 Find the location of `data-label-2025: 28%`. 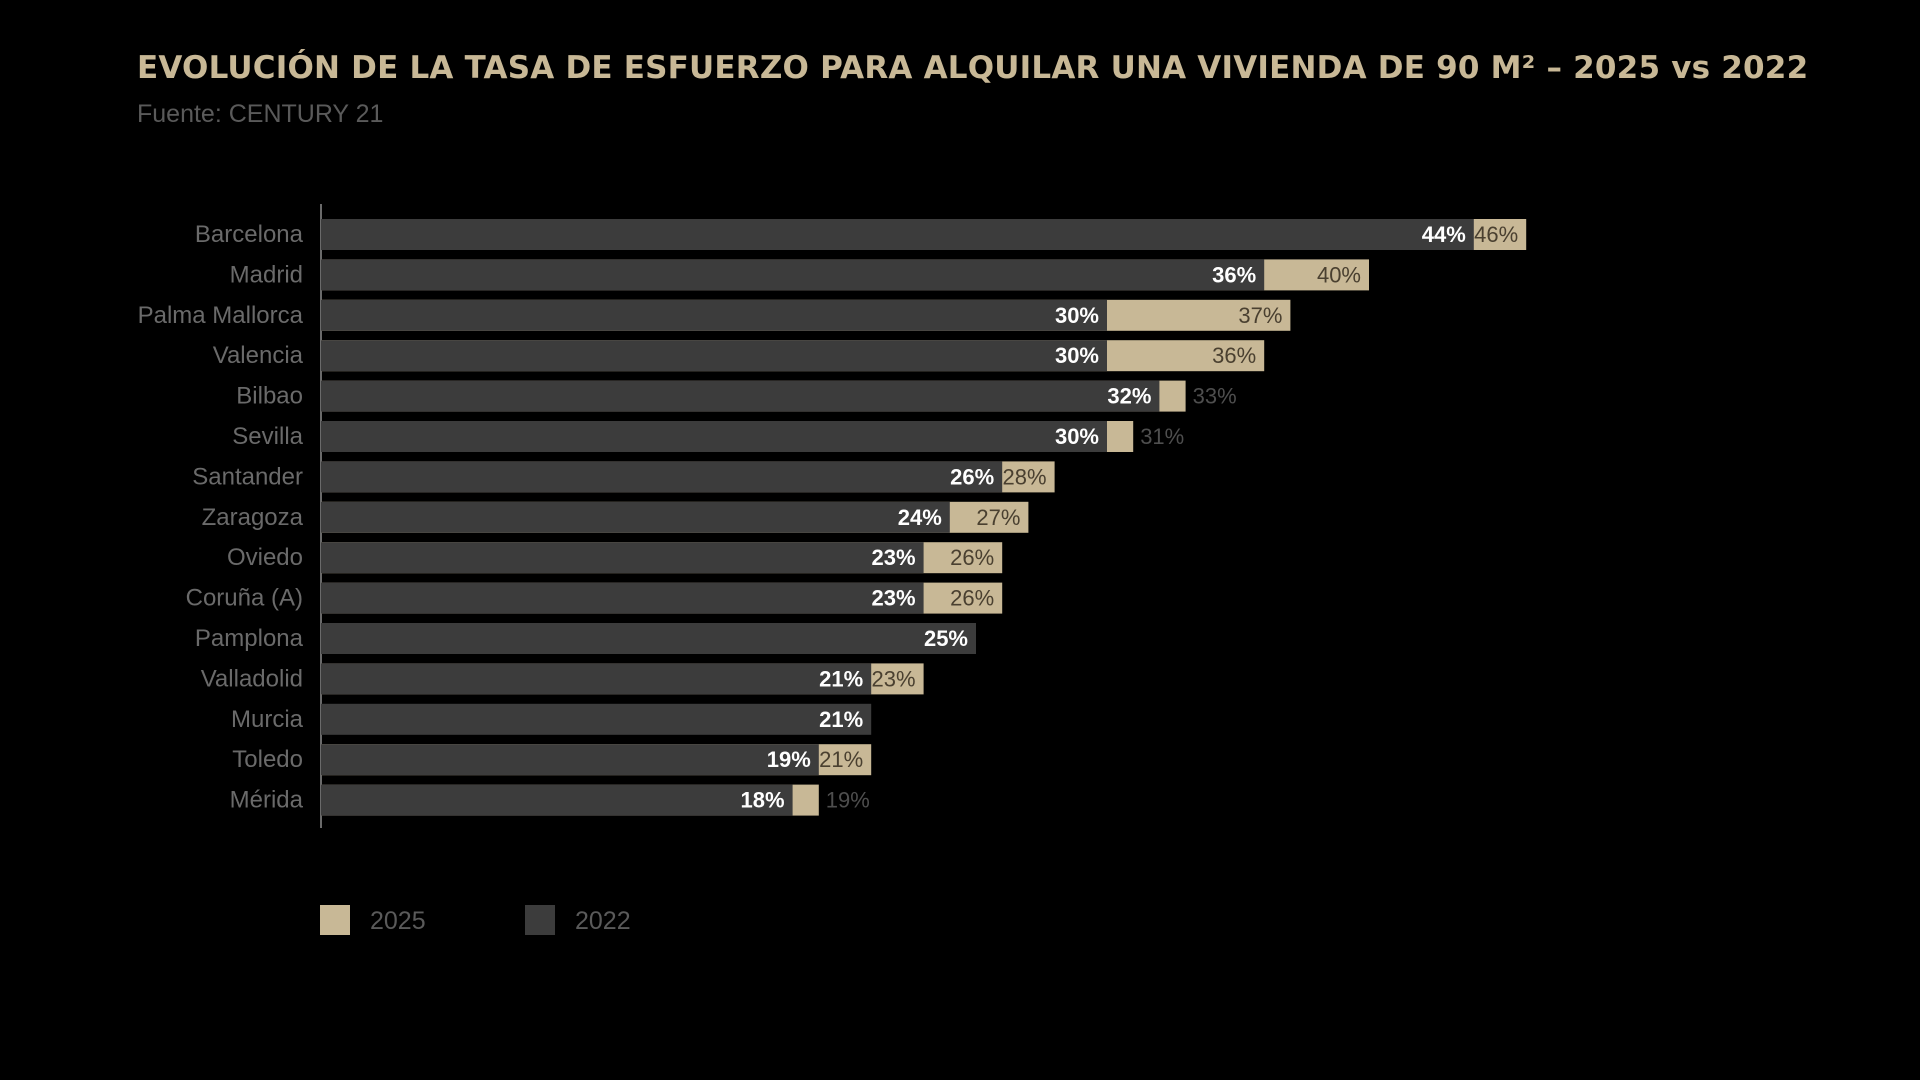

data-label-2025: 28% is located at coordinates (1025, 476).